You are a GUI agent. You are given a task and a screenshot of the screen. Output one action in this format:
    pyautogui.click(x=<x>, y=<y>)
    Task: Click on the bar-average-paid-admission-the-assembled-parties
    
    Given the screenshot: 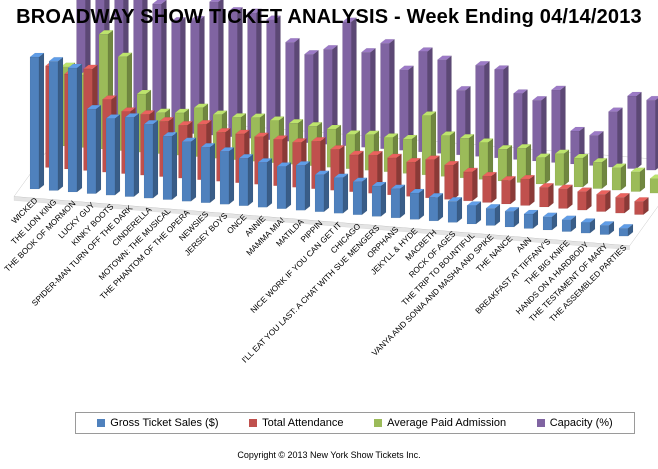 What is the action you would take?
    pyautogui.click(x=653, y=184)
    